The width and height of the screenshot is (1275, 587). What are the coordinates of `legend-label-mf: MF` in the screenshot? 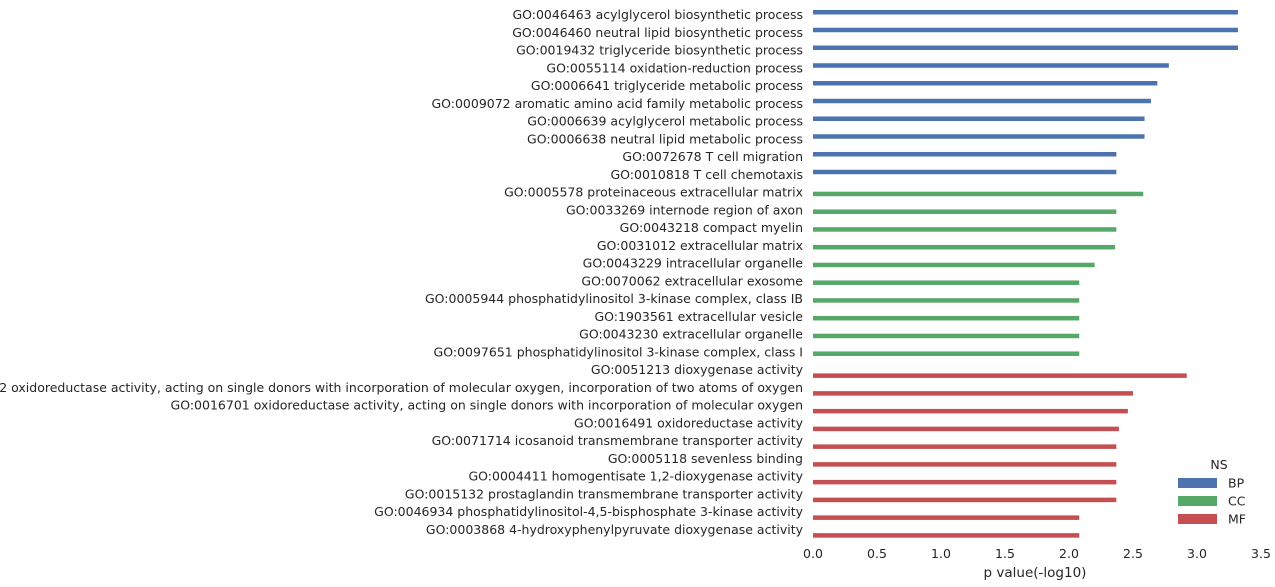 It's located at (1237, 519).